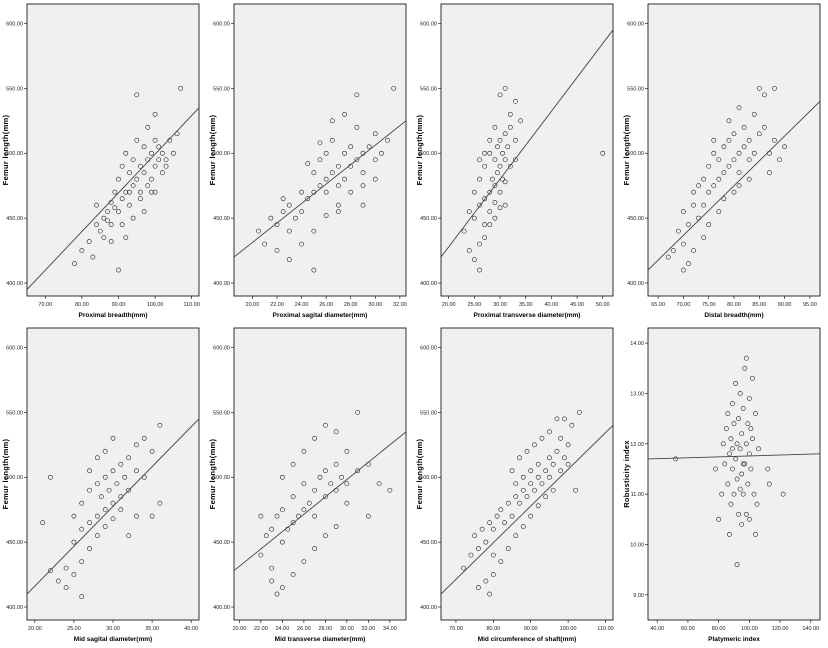  Describe the element at coordinates (152, 629) in the screenshot. I see `x-tick-label: 35.00` at that location.